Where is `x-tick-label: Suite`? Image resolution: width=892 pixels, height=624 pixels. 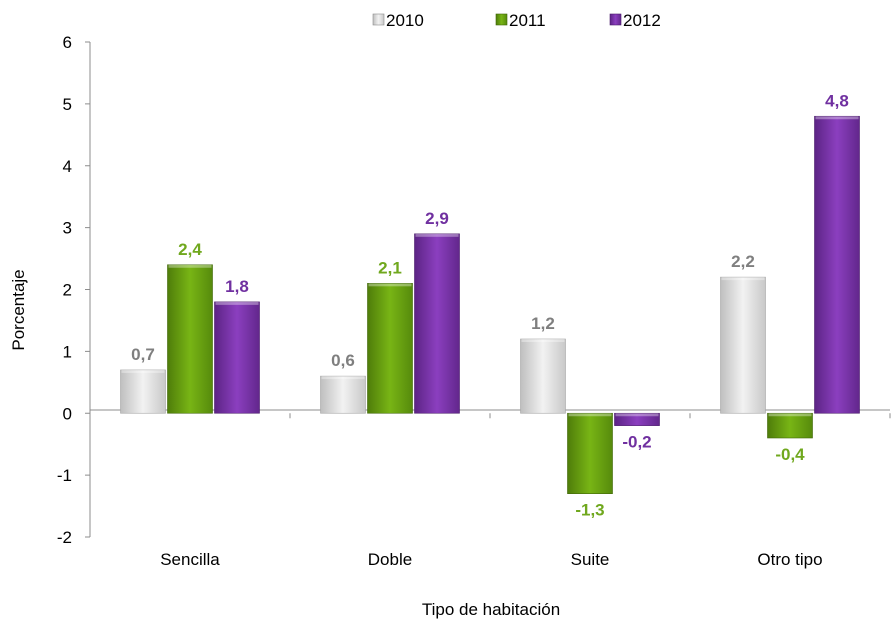
x-tick-label: Suite is located at coordinates (590, 559).